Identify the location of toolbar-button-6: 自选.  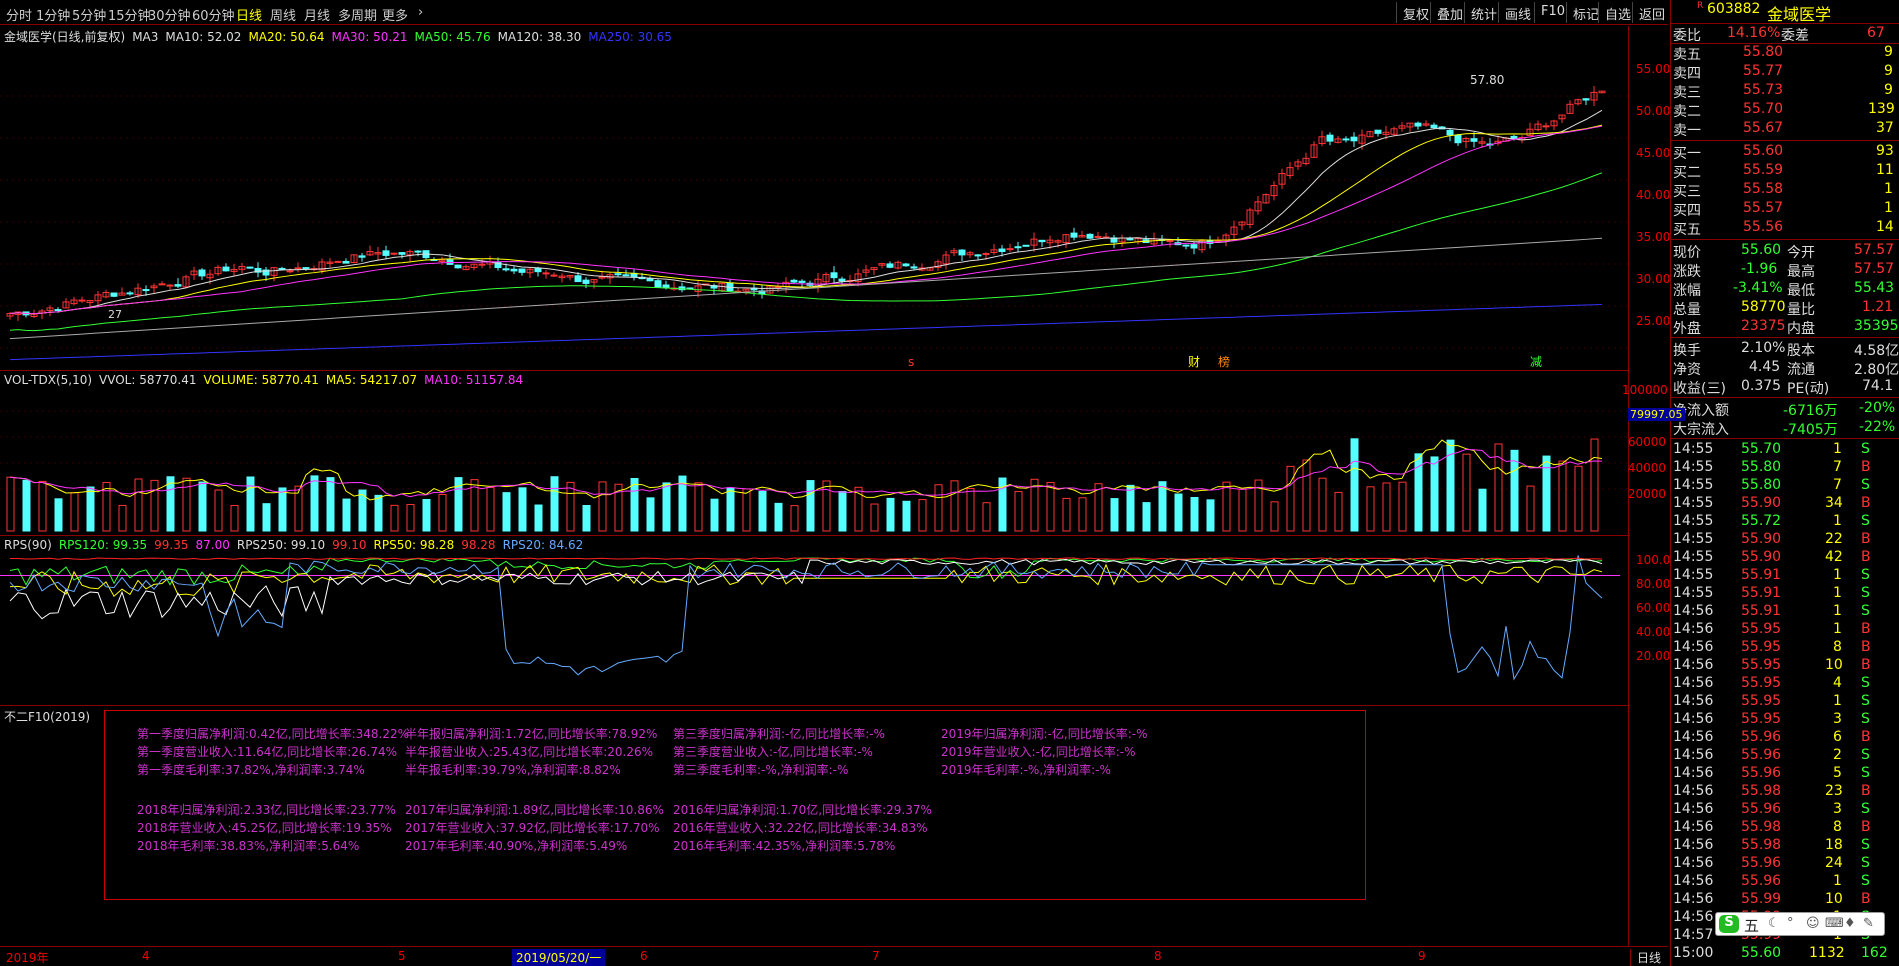
(1617, 12).